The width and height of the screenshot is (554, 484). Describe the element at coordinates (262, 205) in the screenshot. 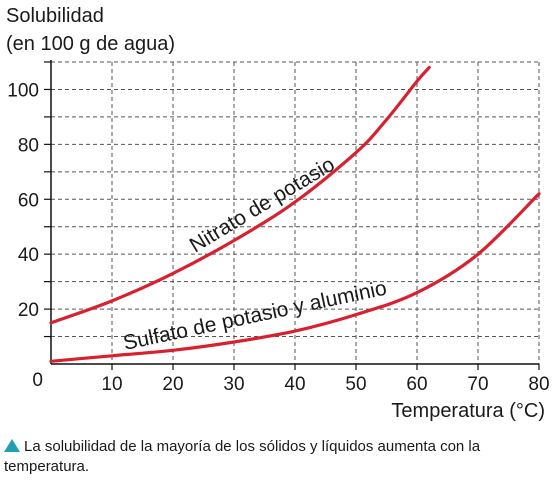

I see `series-label-1: Nitrato de potasio` at that location.